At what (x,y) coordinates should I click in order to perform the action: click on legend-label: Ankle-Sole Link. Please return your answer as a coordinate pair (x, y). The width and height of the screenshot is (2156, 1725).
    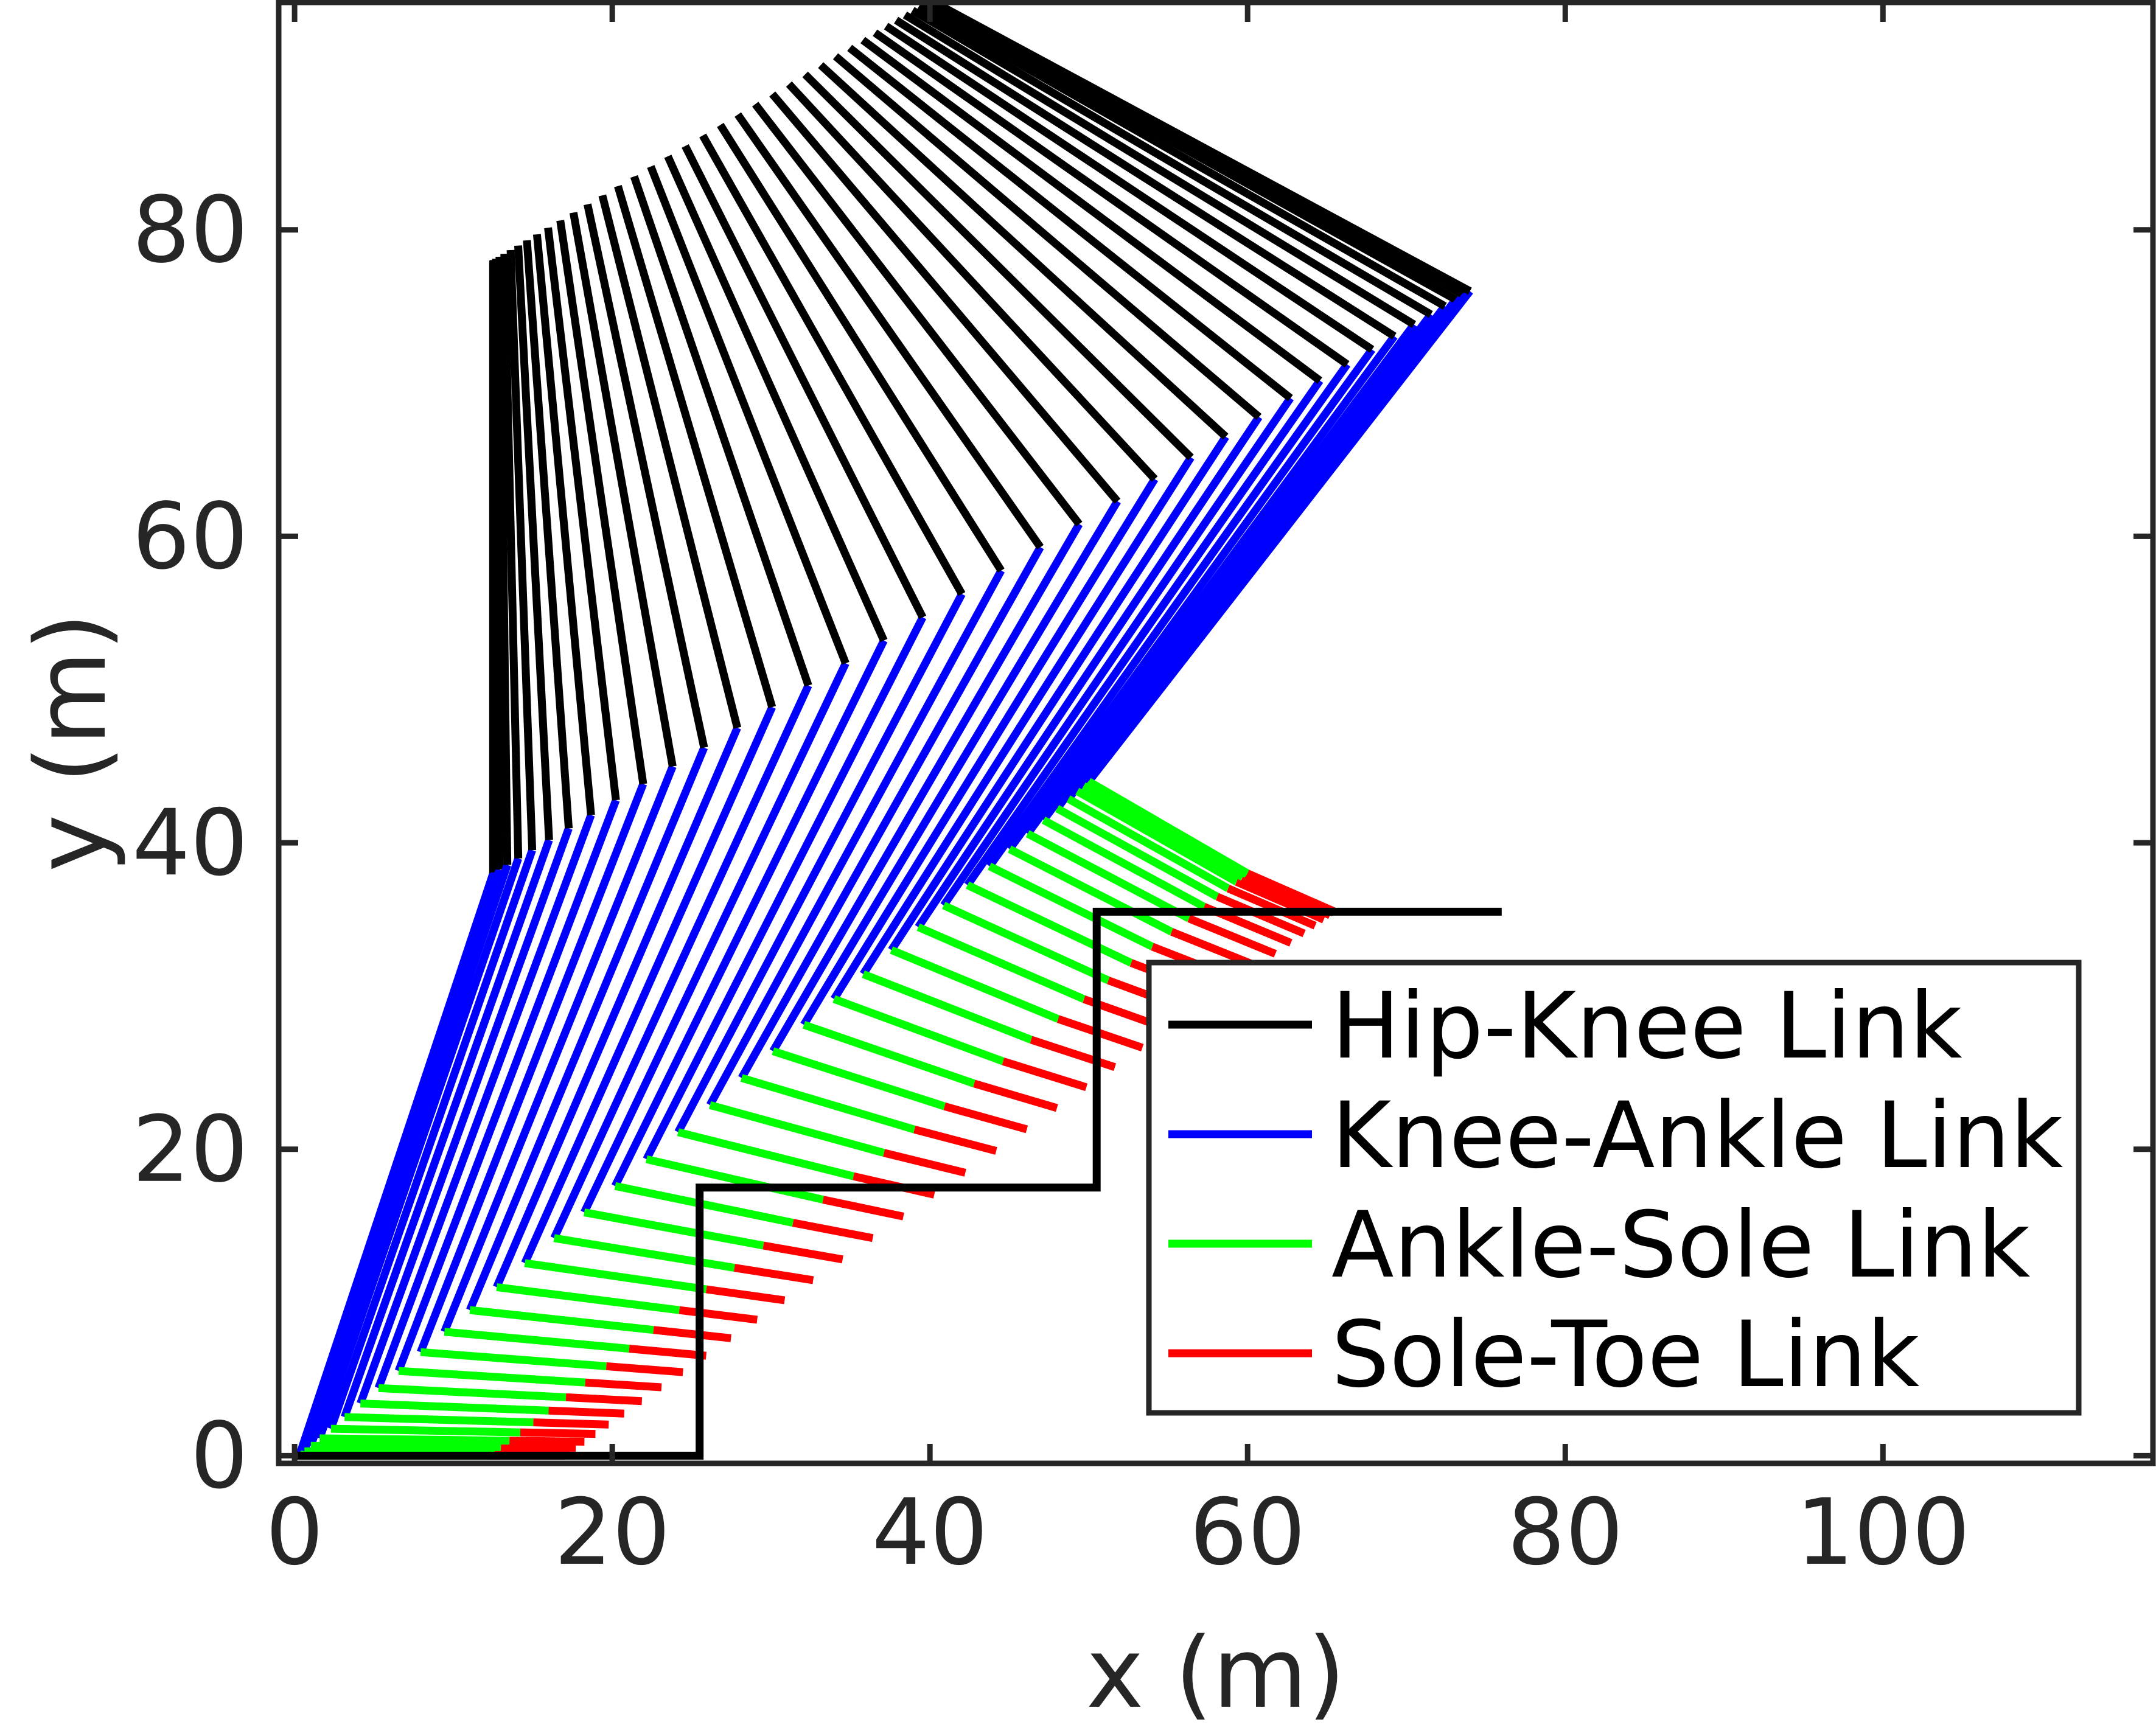
    Looking at the image, I should click on (1681, 1245).